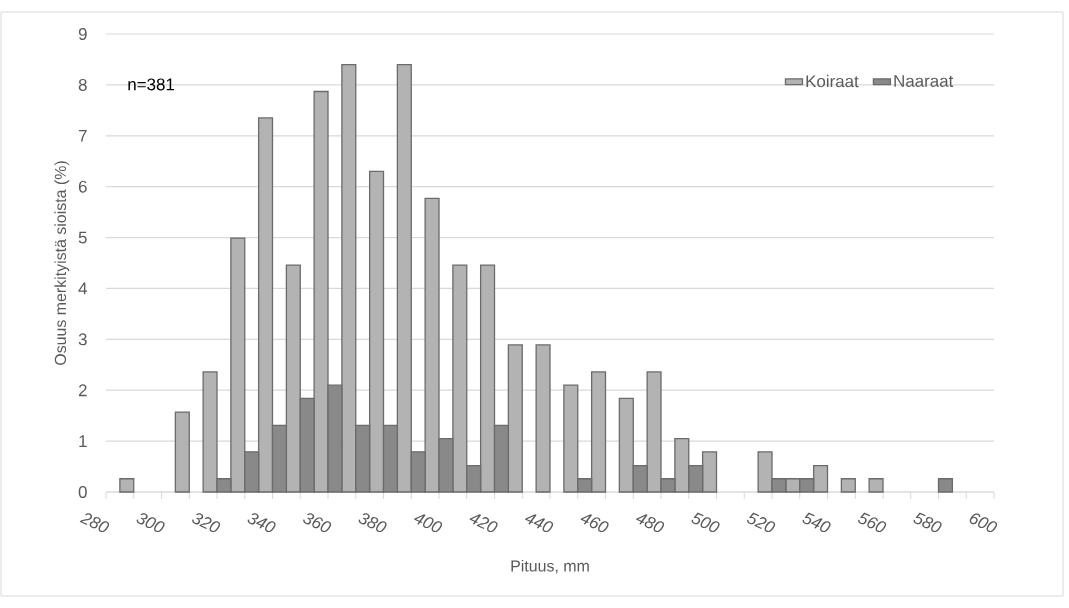  What do you see at coordinates (650, 523) in the screenshot?
I see `x-tick-label: 480` at bounding box center [650, 523].